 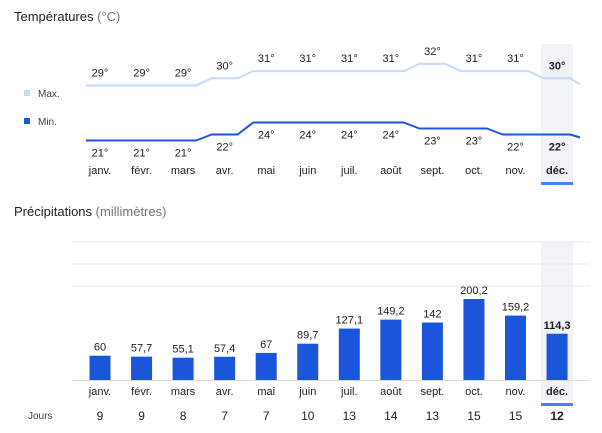 What do you see at coordinates (141, 171) in the screenshot?
I see `temperature-month-label: févr.` at bounding box center [141, 171].